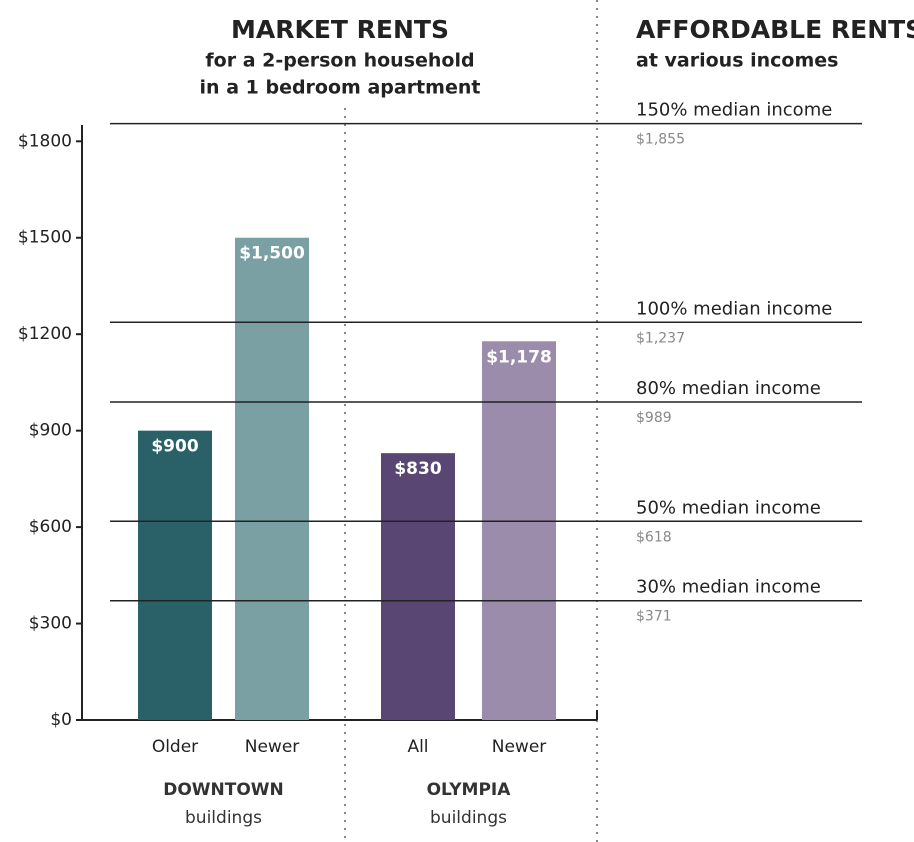 This screenshot has height=842, width=914. What do you see at coordinates (775, 29) in the screenshot?
I see `reference-title: AFFORDABLE RENTS` at bounding box center [775, 29].